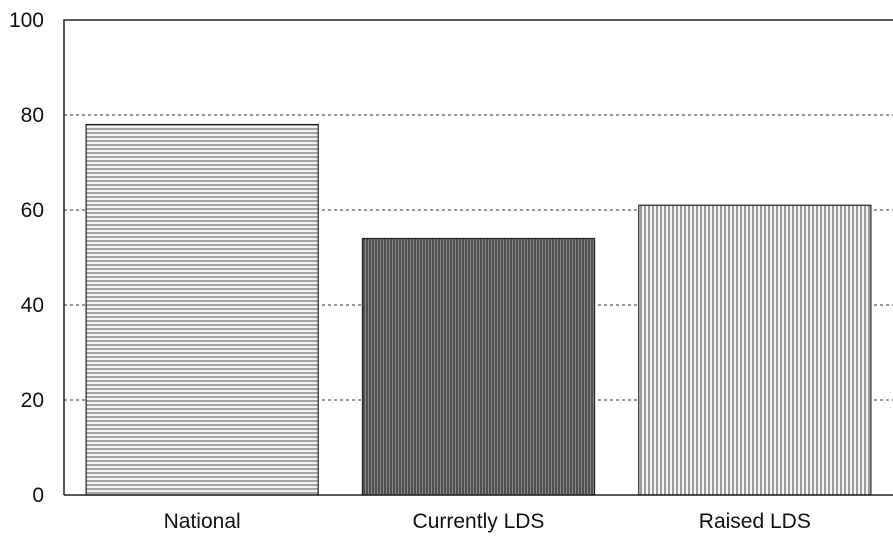  Describe the element at coordinates (479, 521) in the screenshot. I see `x-category-label: Currently LDS` at that location.